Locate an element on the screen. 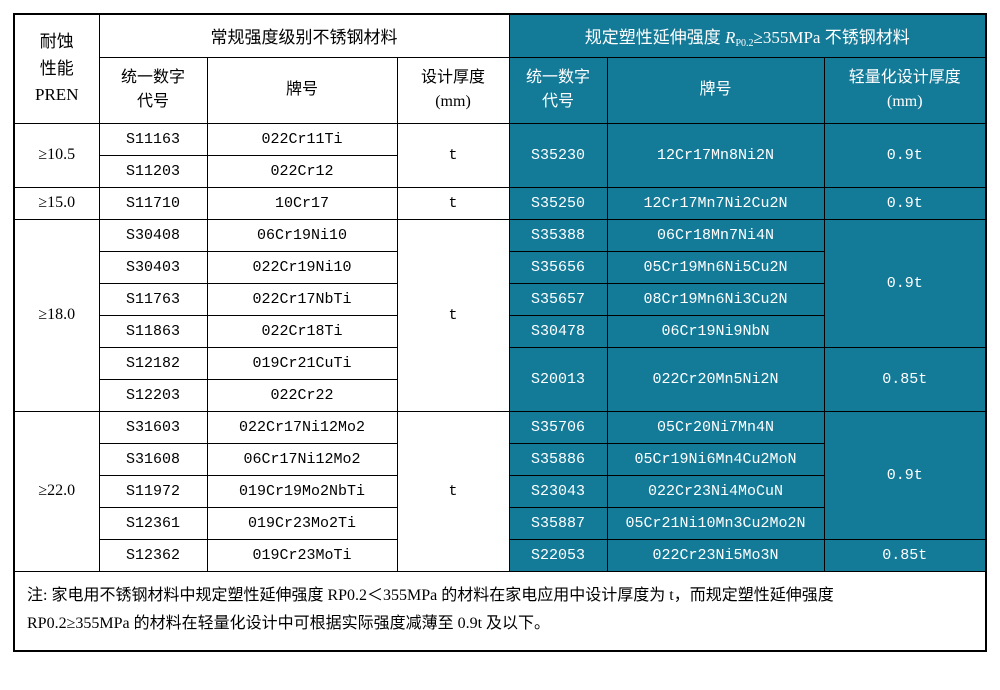  grade-cell: 06Cr17Ni12Mo2 is located at coordinates (302, 459).